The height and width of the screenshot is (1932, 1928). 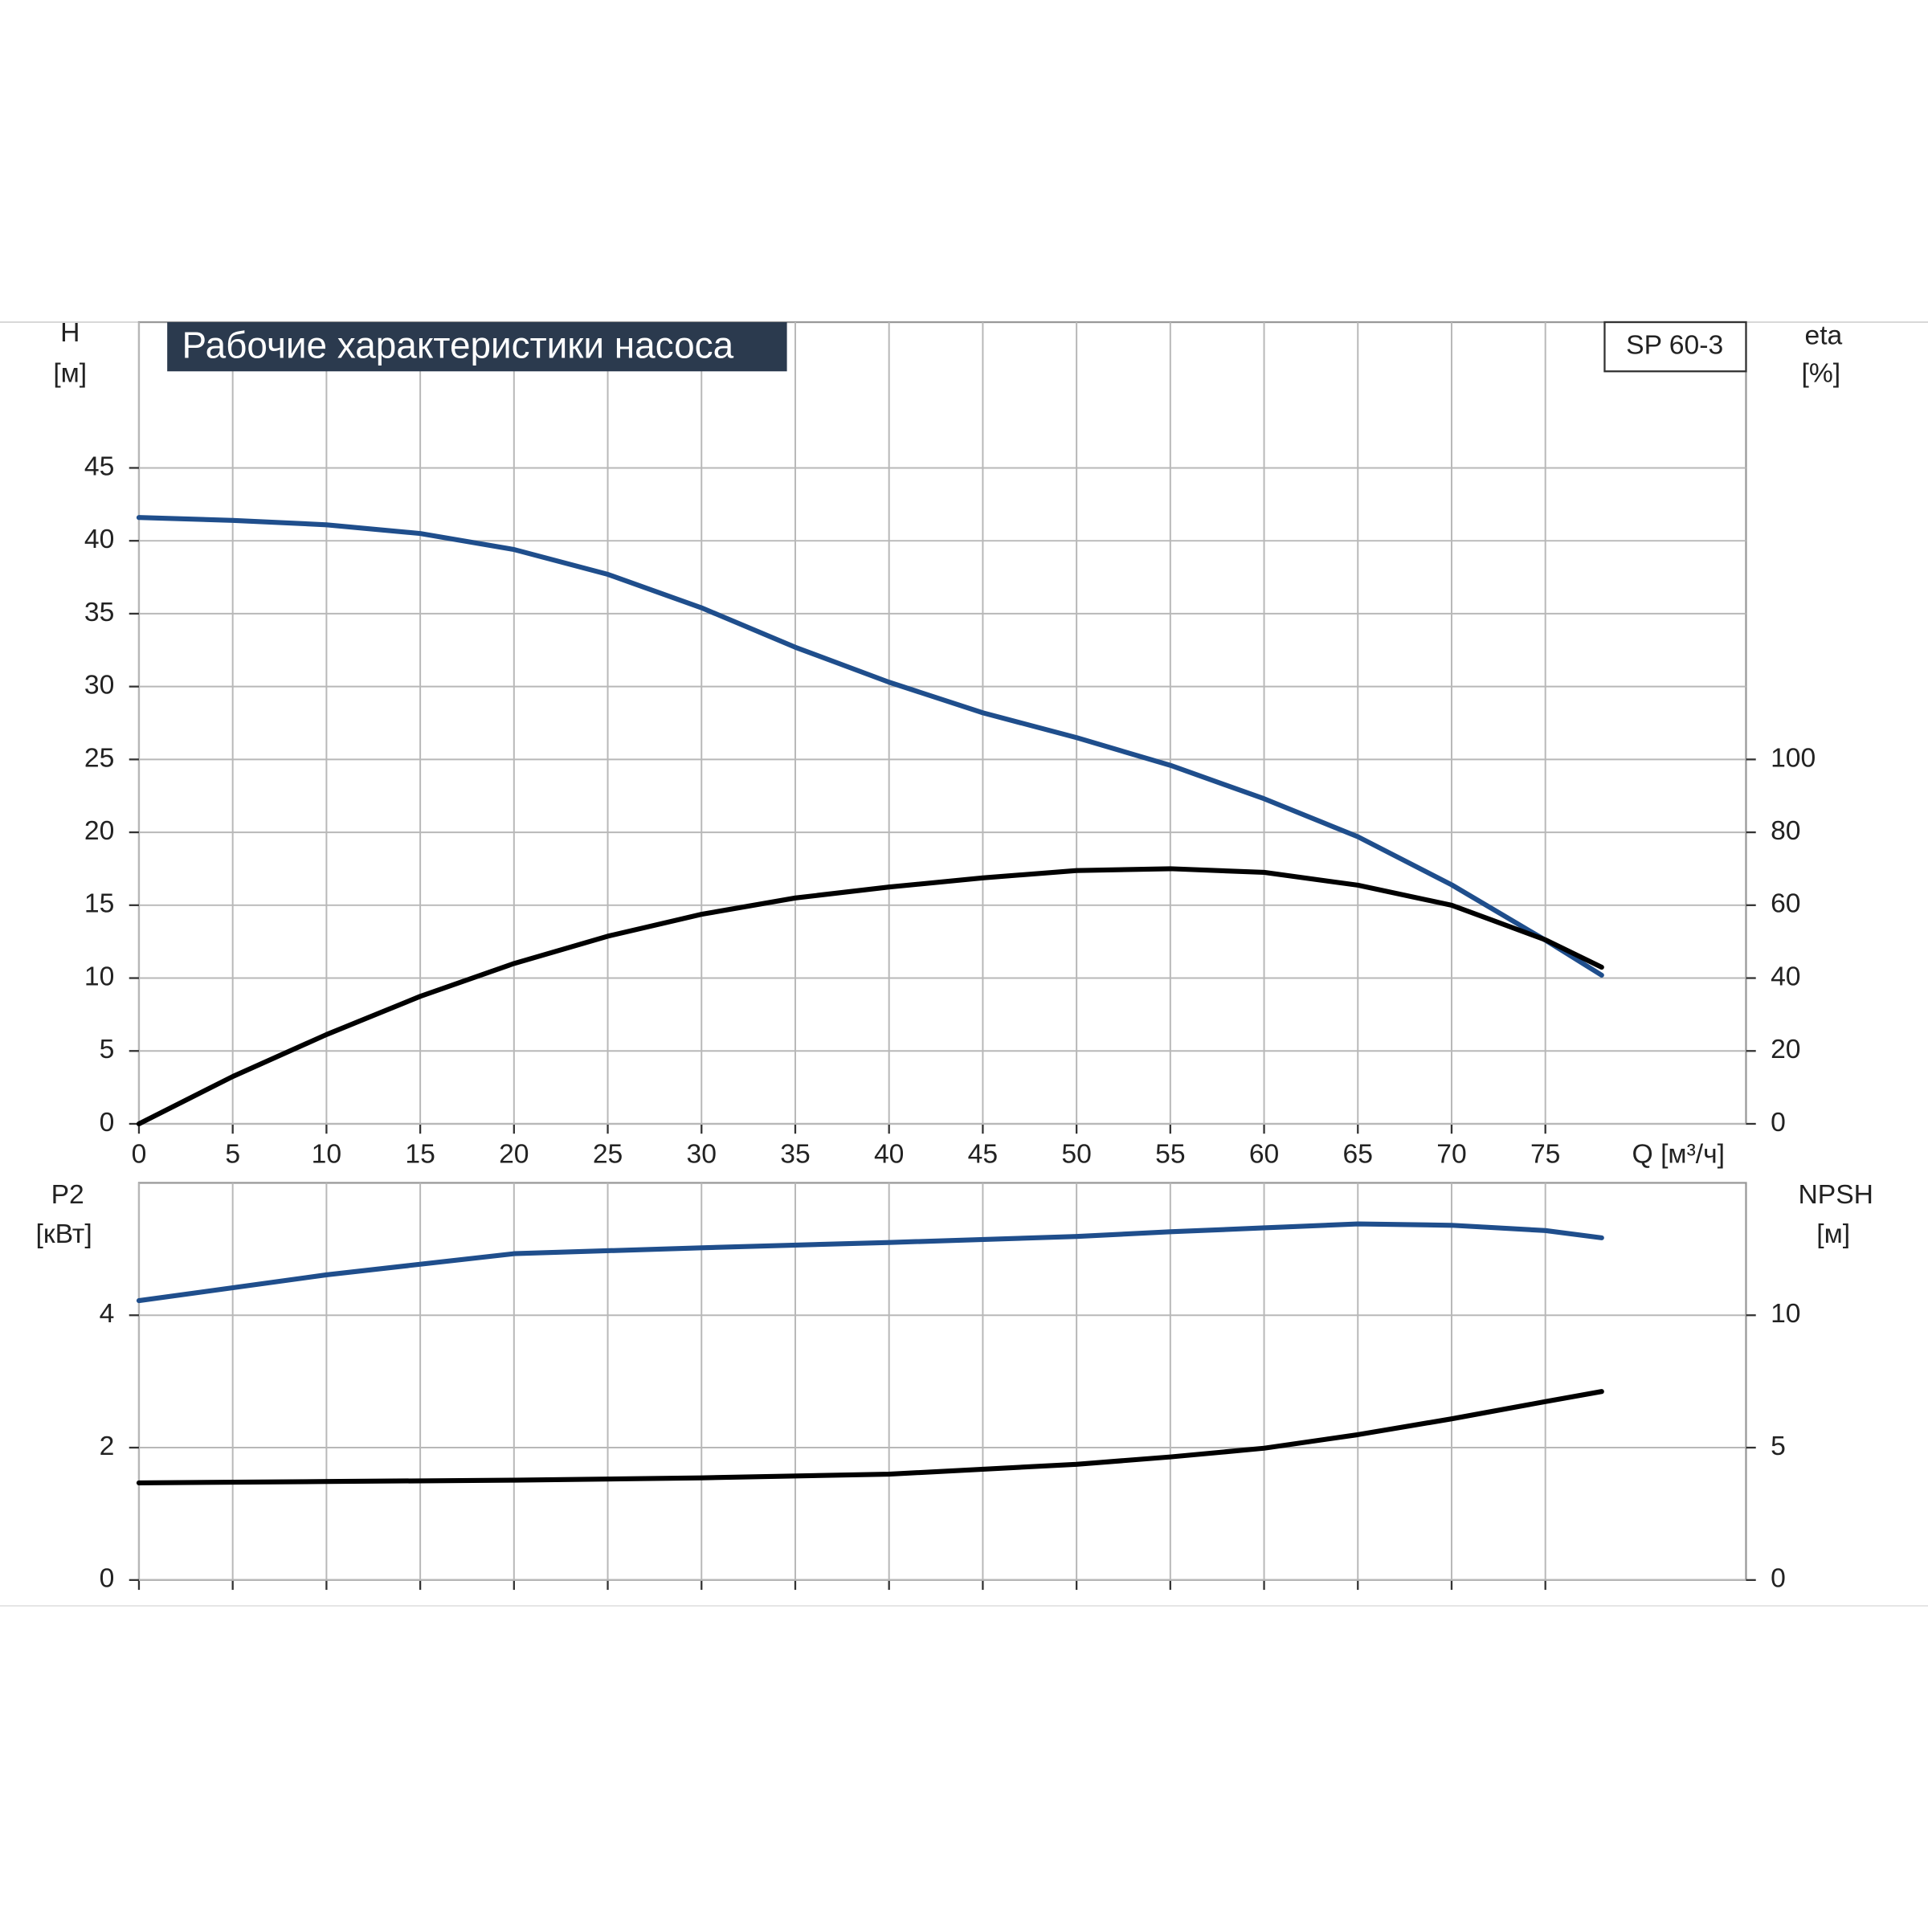 I want to click on title-box, so click(x=477, y=347).